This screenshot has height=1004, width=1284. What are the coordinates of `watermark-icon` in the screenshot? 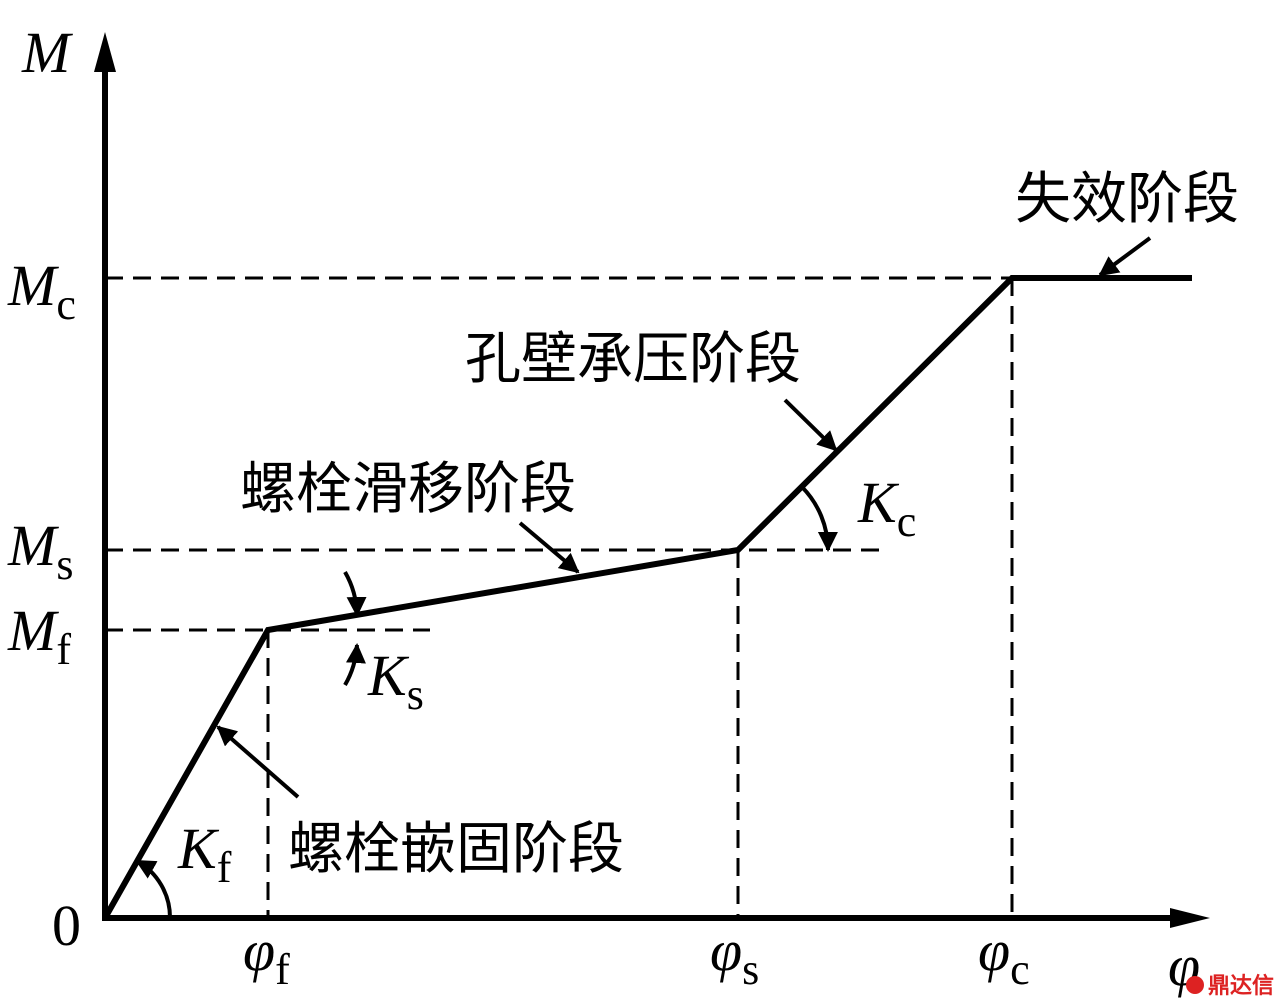 It's located at (1195, 985).